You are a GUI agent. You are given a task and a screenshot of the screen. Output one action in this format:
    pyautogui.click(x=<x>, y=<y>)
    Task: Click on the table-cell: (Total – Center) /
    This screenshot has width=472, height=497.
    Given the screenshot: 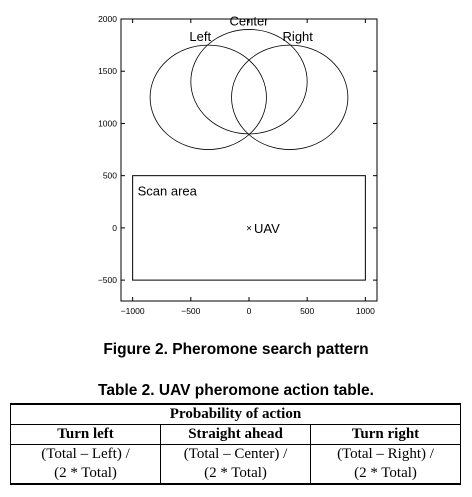 What is the action you would take?
    pyautogui.click(x=236, y=455)
    